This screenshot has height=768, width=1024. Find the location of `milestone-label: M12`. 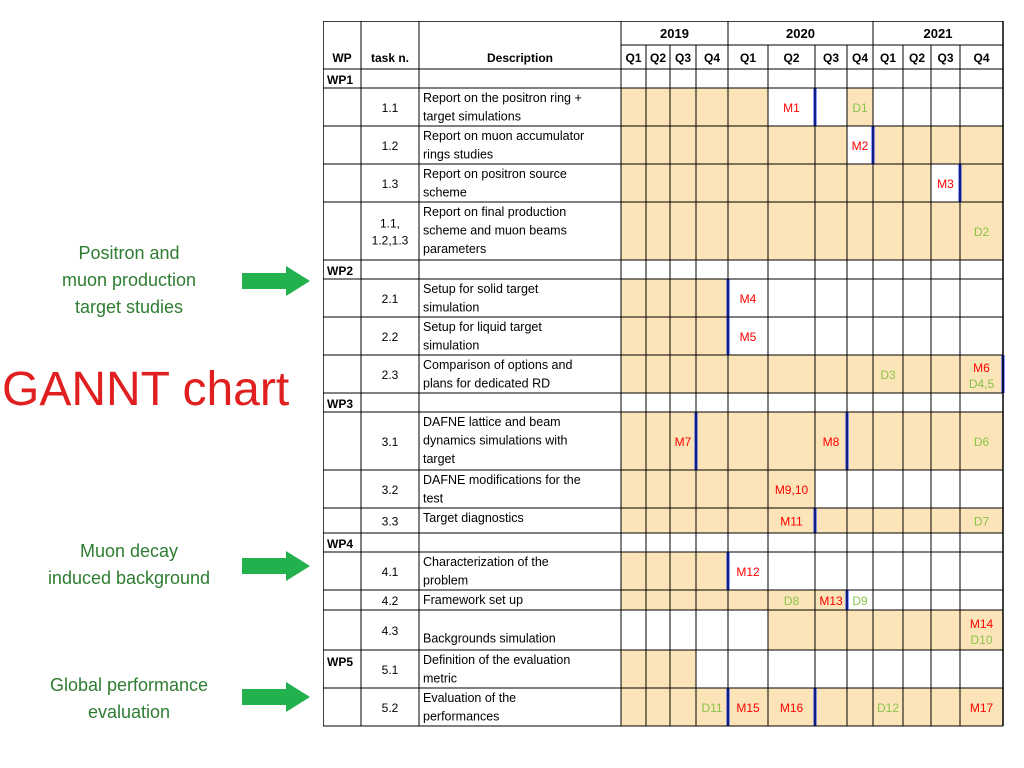

milestone-label: M12 is located at coordinates (748, 572).